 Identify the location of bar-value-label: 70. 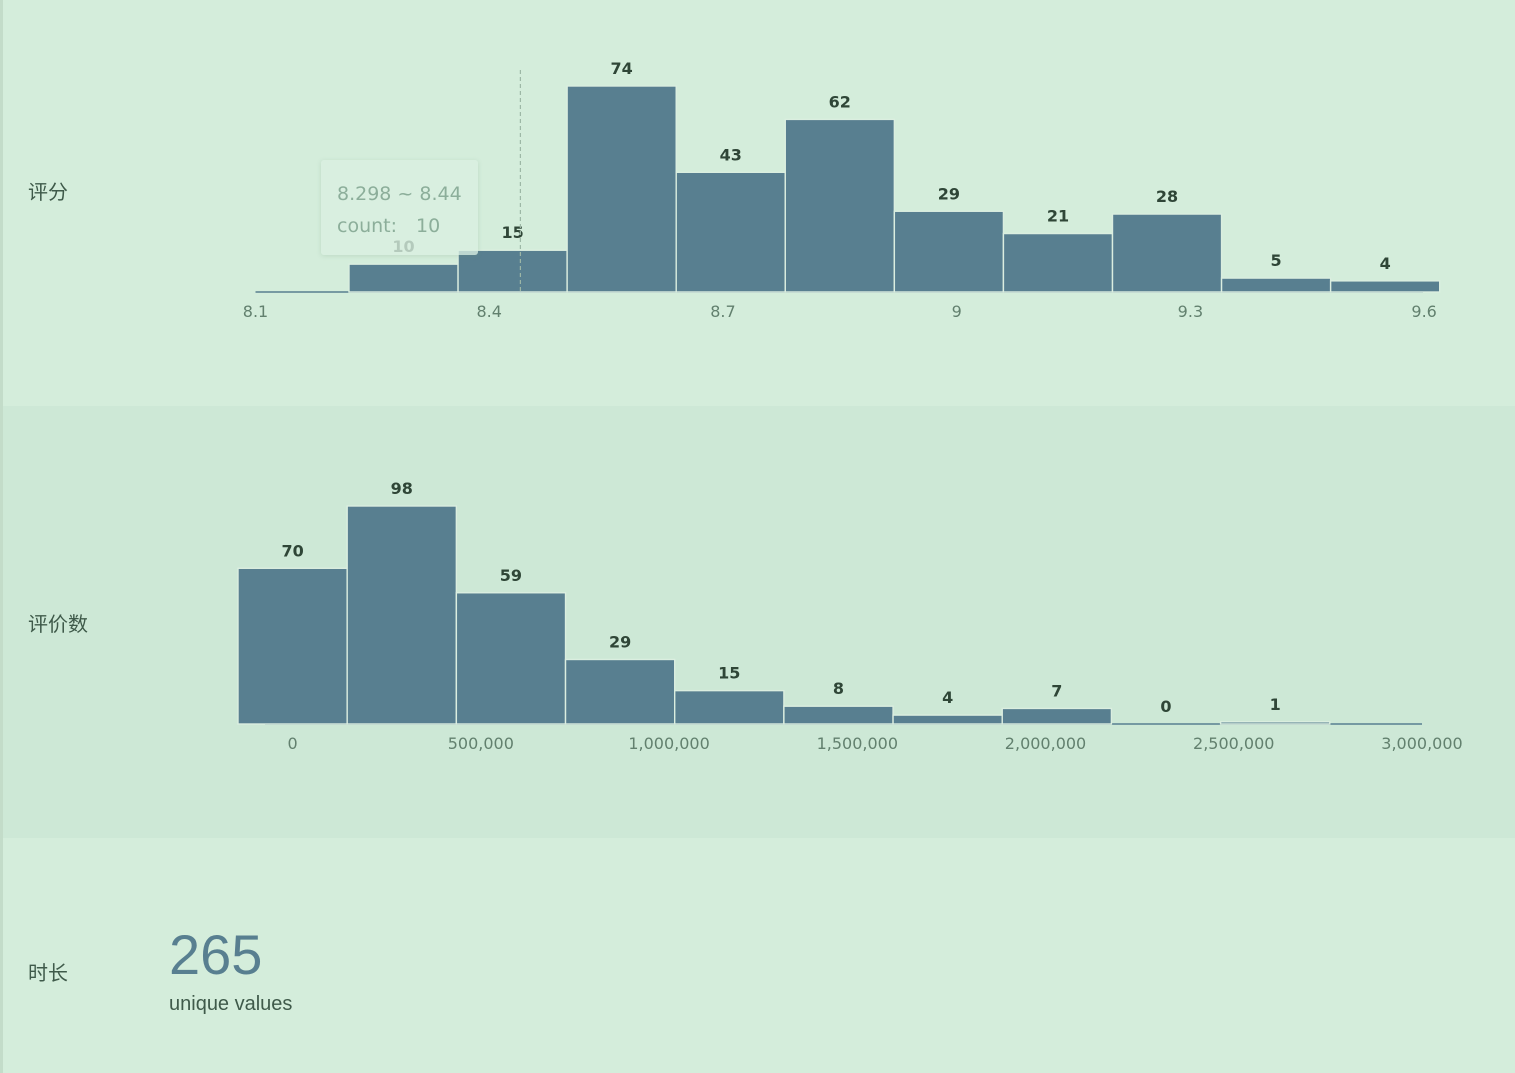
(292, 550).